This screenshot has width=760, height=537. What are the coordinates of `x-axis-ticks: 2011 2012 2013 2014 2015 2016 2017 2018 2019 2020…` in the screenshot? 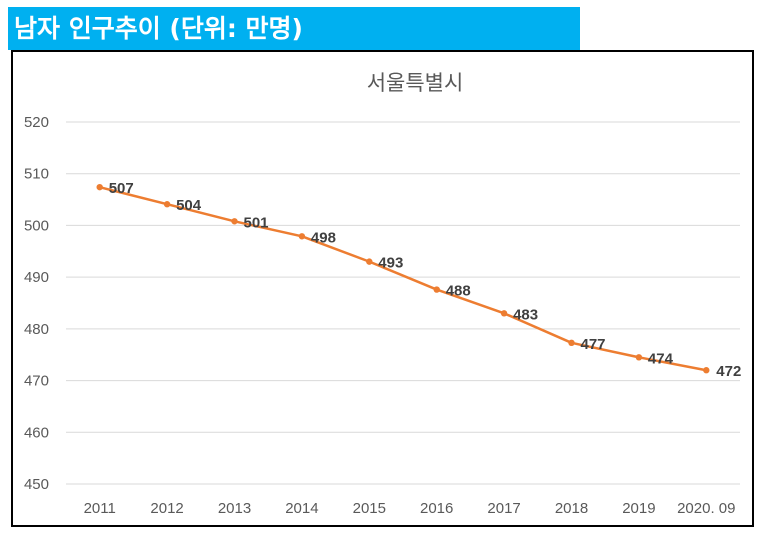 It's located at (410, 508).